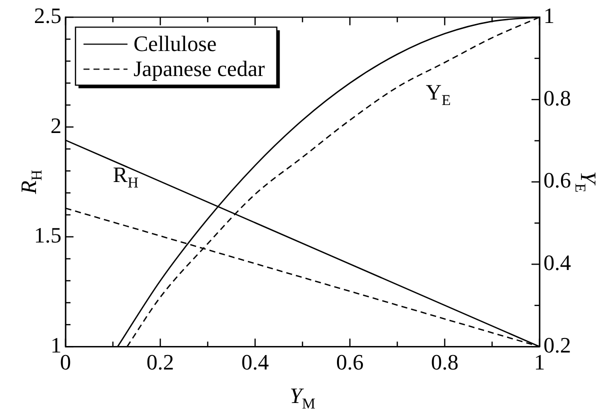  What do you see at coordinates (160, 362) in the screenshot?
I see `x-tick-label: 0.2` at bounding box center [160, 362].